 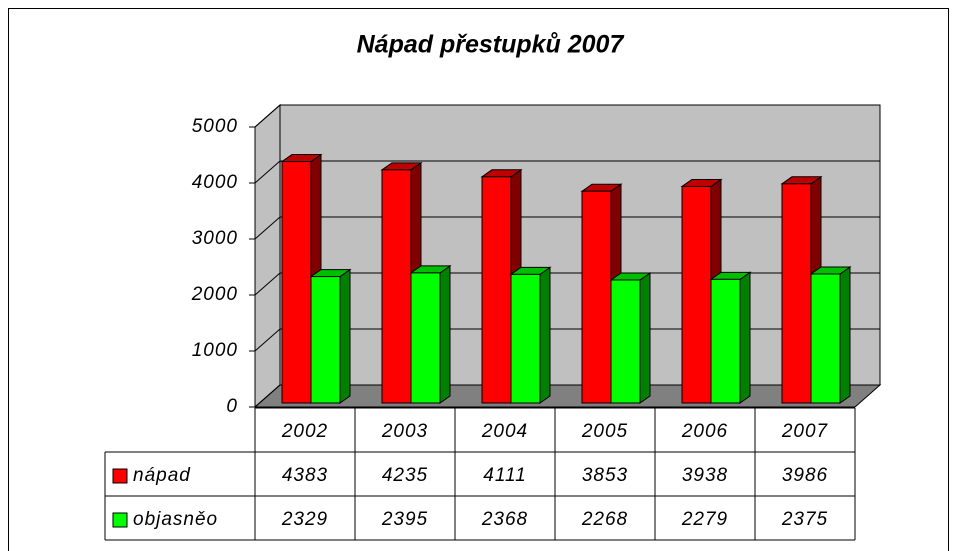 What do you see at coordinates (404, 431) in the screenshot?
I see `x-tick-label: 2003` at bounding box center [404, 431].